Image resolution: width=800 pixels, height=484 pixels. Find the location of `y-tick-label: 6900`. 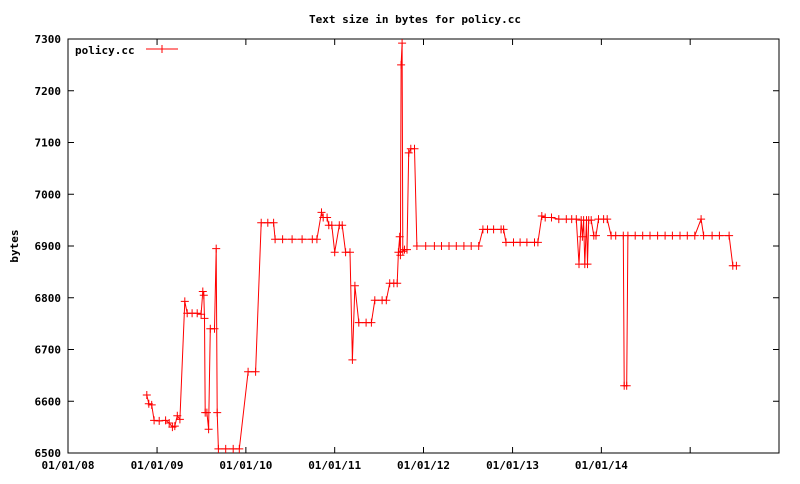

y-tick-label: 6900 is located at coordinates (48, 246).